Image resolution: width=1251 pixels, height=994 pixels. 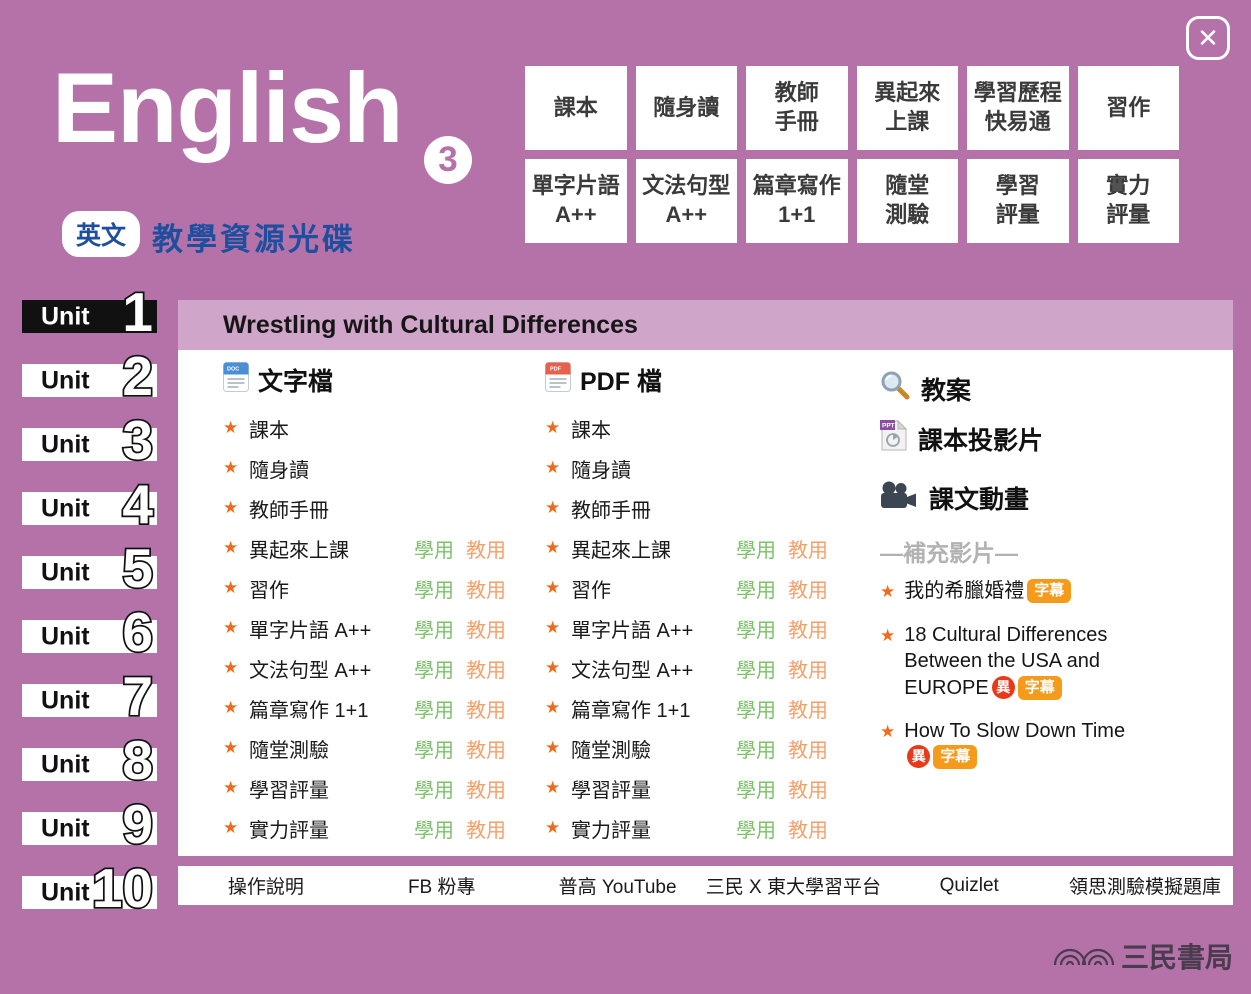 I want to click on footer-link-youtube: 普高 YouTube, so click(x=617, y=887).